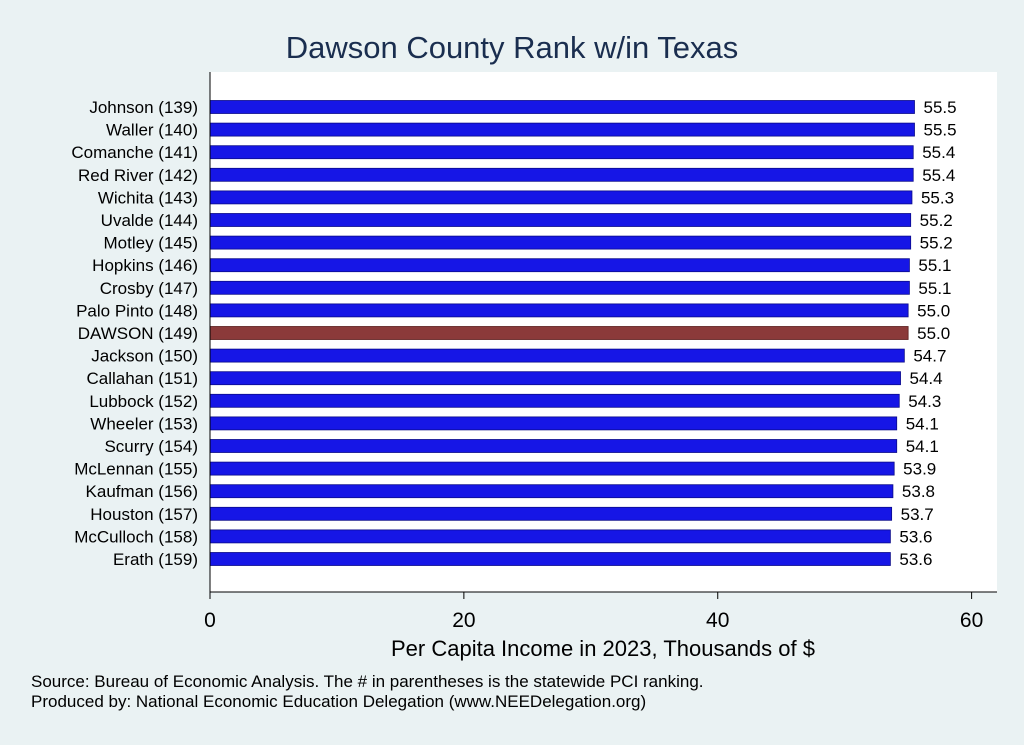  I want to click on value-label-13: 54.3, so click(924, 401).